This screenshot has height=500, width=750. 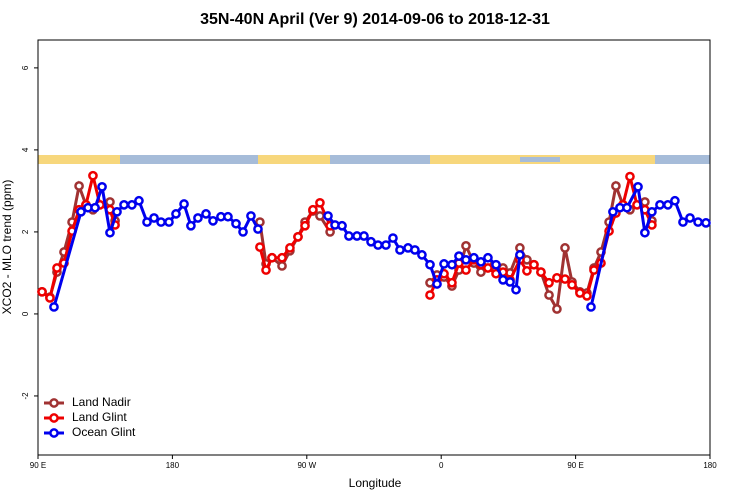 I want to click on x-tick-label: 0, so click(x=441, y=465).